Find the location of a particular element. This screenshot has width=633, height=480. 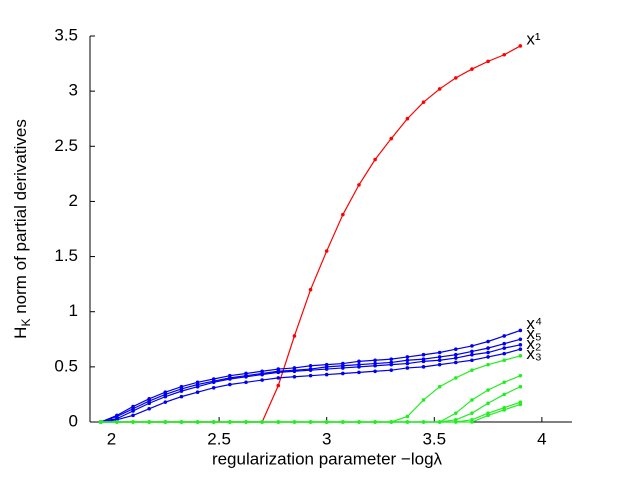

y-label-main: H is located at coordinates (20, 333).